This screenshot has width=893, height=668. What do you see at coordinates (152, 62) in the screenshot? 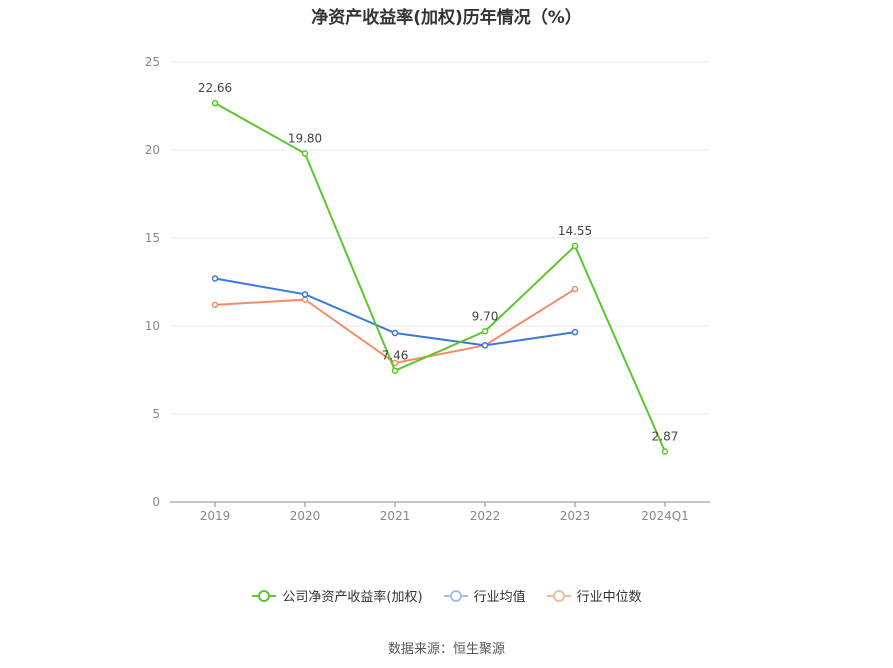
I see `y-tick-label: 25` at bounding box center [152, 62].